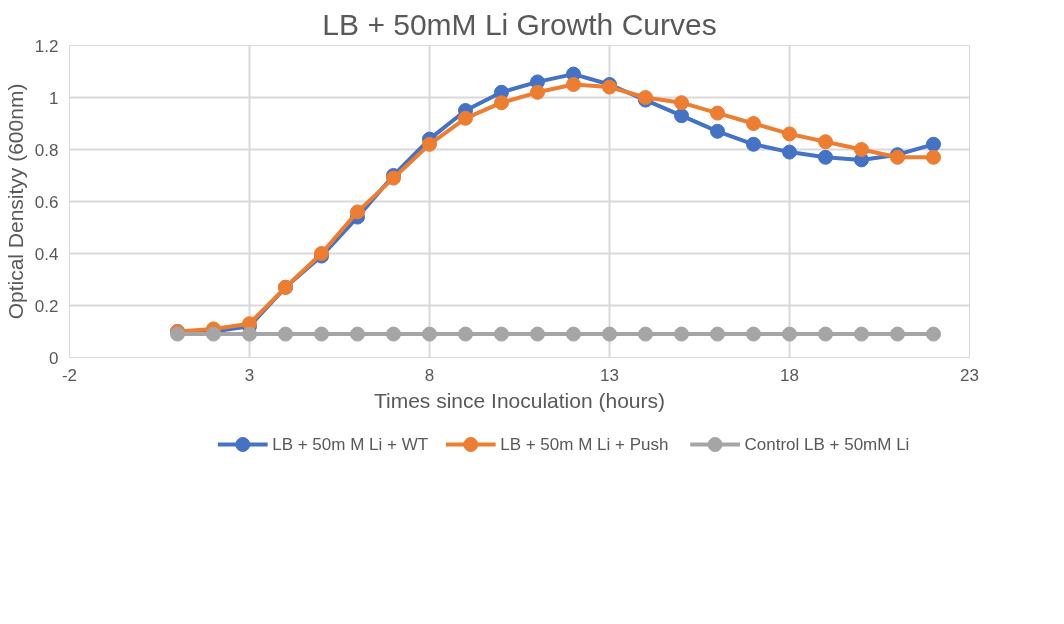 This screenshot has height=624, width=1064. Describe the element at coordinates (789, 375) in the screenshot. I see `x-tick-label: 18` at that location.